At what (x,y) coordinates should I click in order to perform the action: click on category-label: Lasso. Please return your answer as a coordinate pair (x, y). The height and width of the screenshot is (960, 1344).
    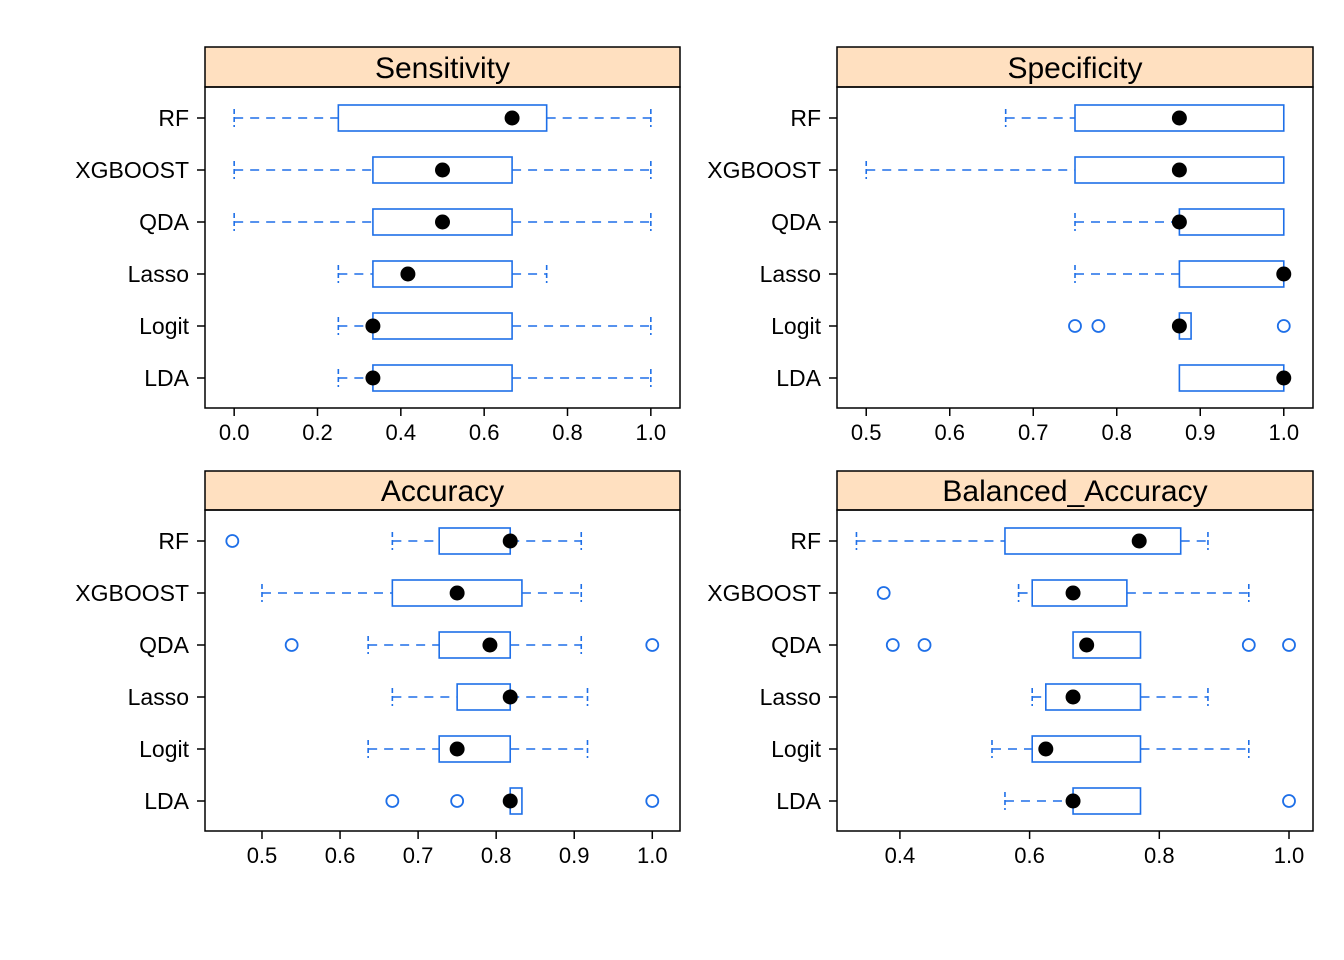
    Looking at the image, I should click on (158, 274).